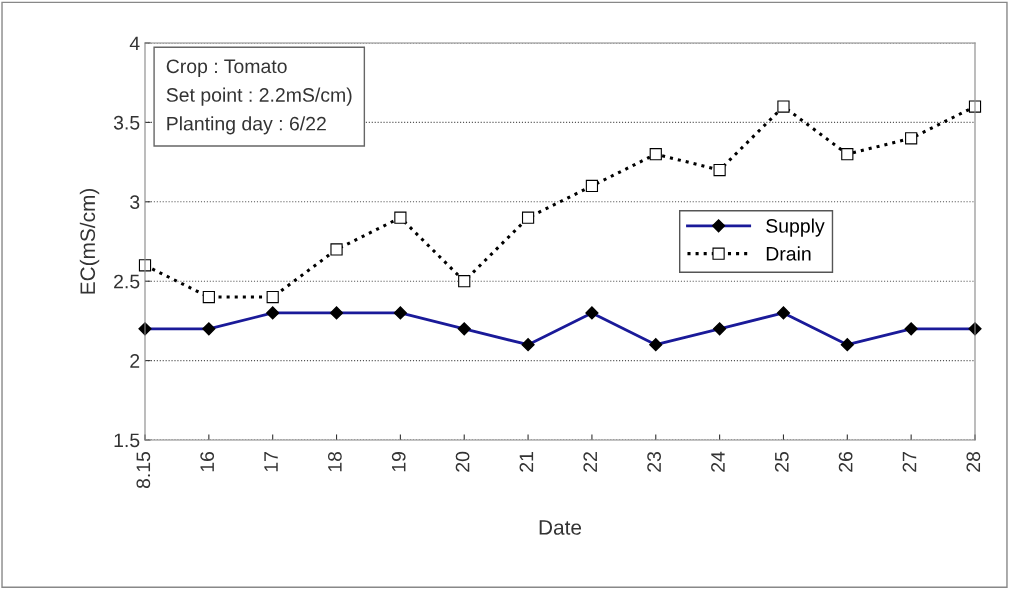  Describe the element at coordinates (788, 253) in the screenshot. I see `legend-label: Drain` at that location.